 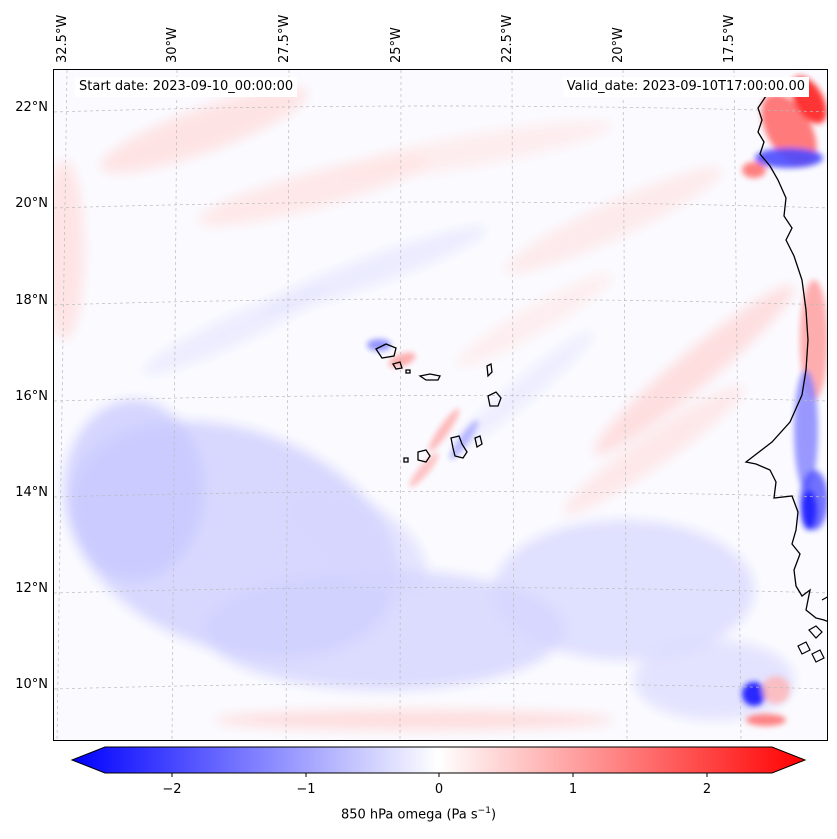 What do you see at coordinates (62, 39) in the screenshot?
I see `lon-label-32-5w: 32.5°W` at bounding box center [62, 39].